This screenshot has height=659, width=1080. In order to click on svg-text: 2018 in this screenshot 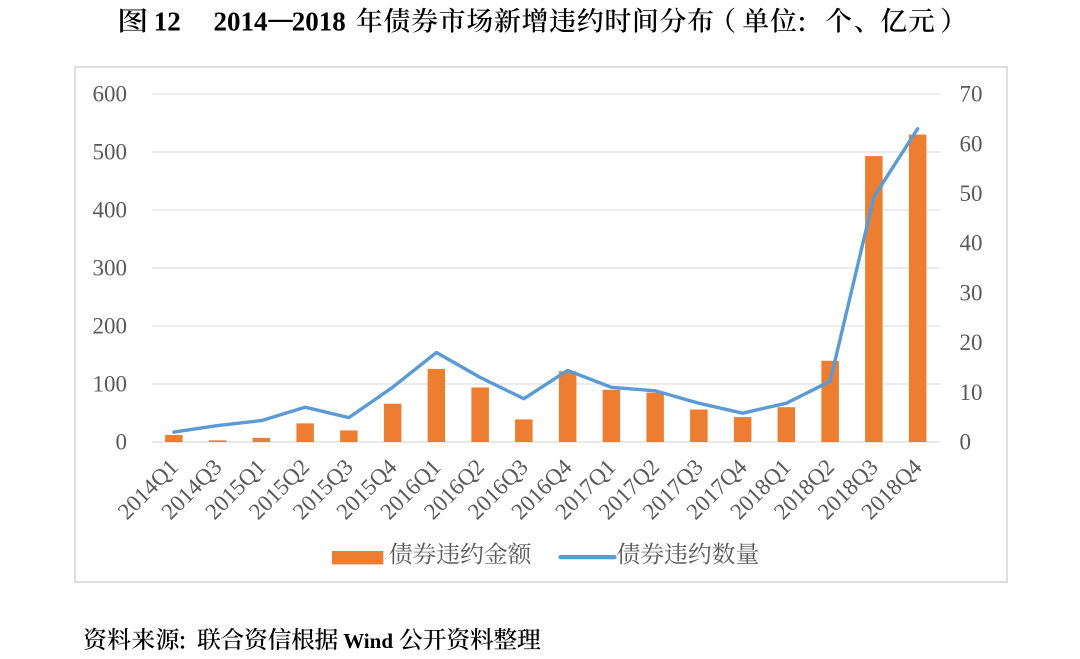, I will do `click(319, 22)`.